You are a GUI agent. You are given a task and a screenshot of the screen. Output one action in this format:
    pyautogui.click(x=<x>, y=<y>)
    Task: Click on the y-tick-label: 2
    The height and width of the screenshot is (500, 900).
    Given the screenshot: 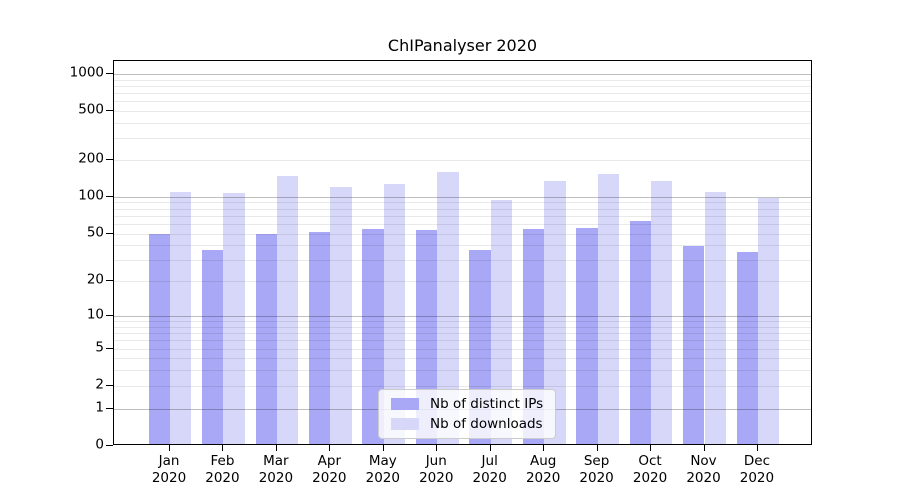 What is the action you would take?
    pyautogui.click(x=99, y=384)
    